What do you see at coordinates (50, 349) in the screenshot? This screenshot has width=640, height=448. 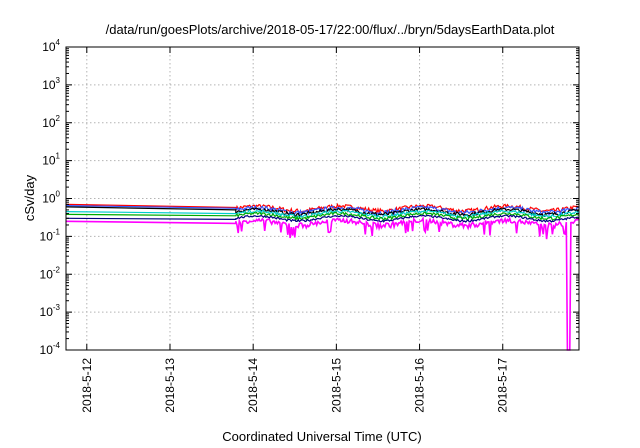 I see `y-tick-label: 10⁻⁴` at bounding box center [50, 349].